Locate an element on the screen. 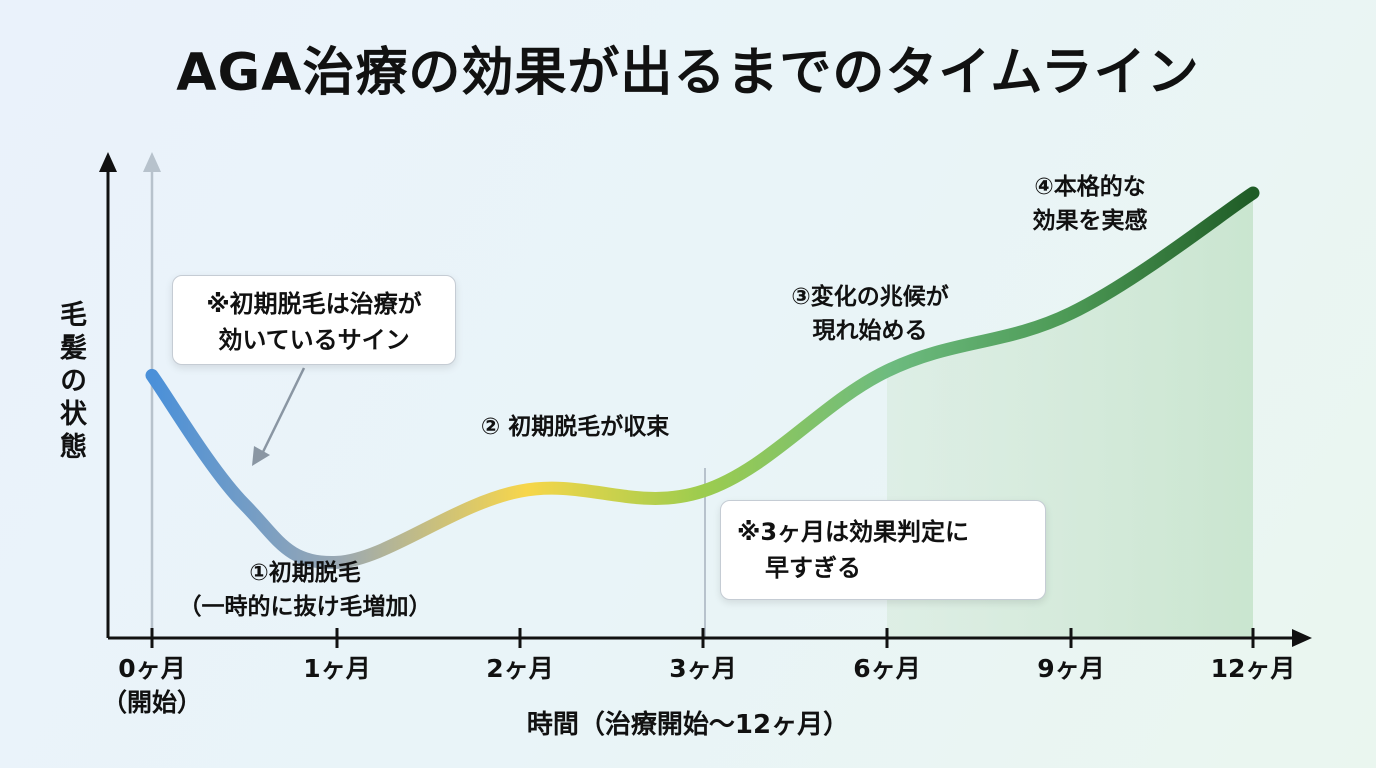 The image size is (1376, 768). callout-line: 効いているサイン is located at coordinates (314, 340).